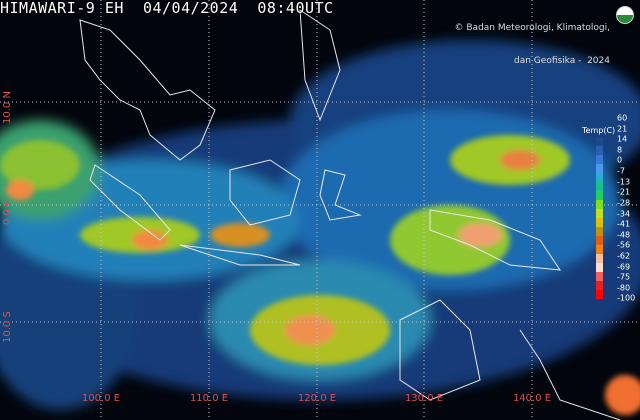 The height and width of the screenshot is (420, 640). I want to click on credit-line-1: © Badan Meteorologi, Klimatologi,, so click(532, 28).